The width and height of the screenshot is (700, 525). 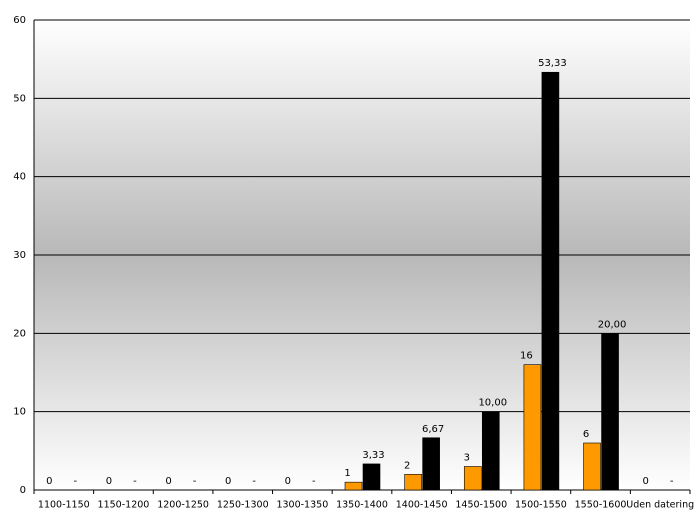 What do you see at coordinates (433, 429) in the screenshot?
I see `data-label: 6,67` at bounding box center [433, 429].